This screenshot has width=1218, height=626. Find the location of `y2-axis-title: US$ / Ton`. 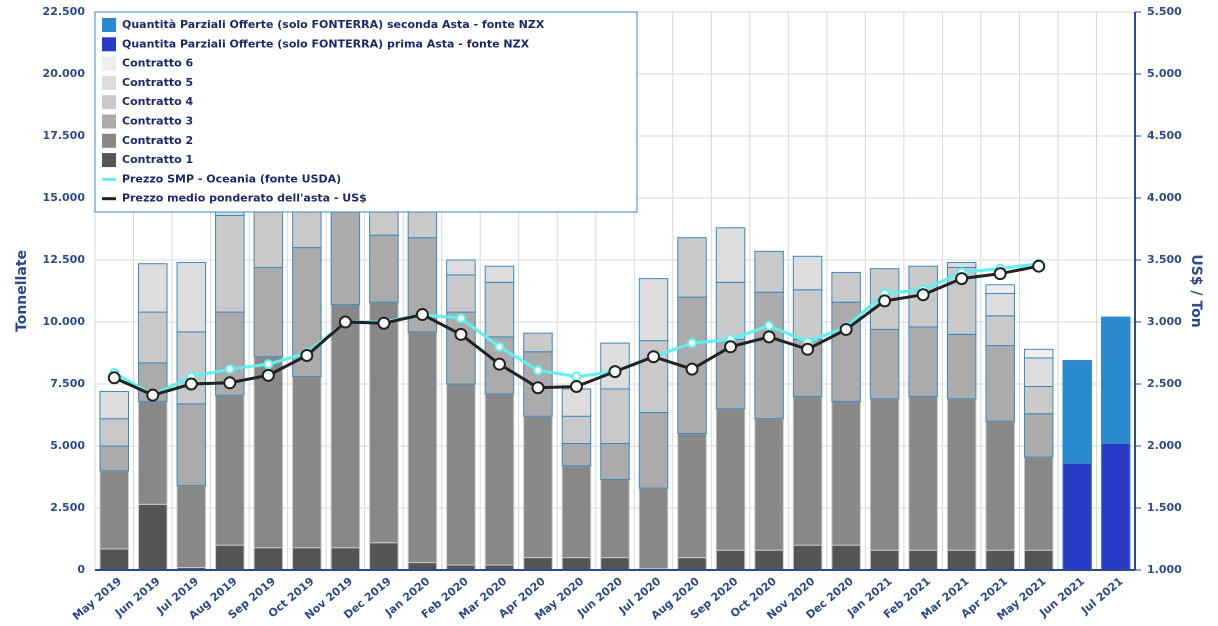

y2-axis-title: US$ / Ton is located at coordinates (1196, 290).